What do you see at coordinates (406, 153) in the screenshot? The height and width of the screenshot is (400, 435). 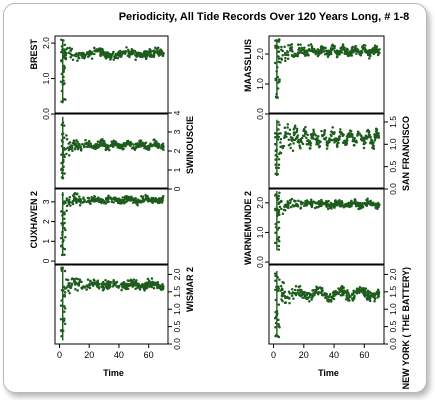 I see `station-label: SAN FRANCISCO` at bounding box center [406, 153].